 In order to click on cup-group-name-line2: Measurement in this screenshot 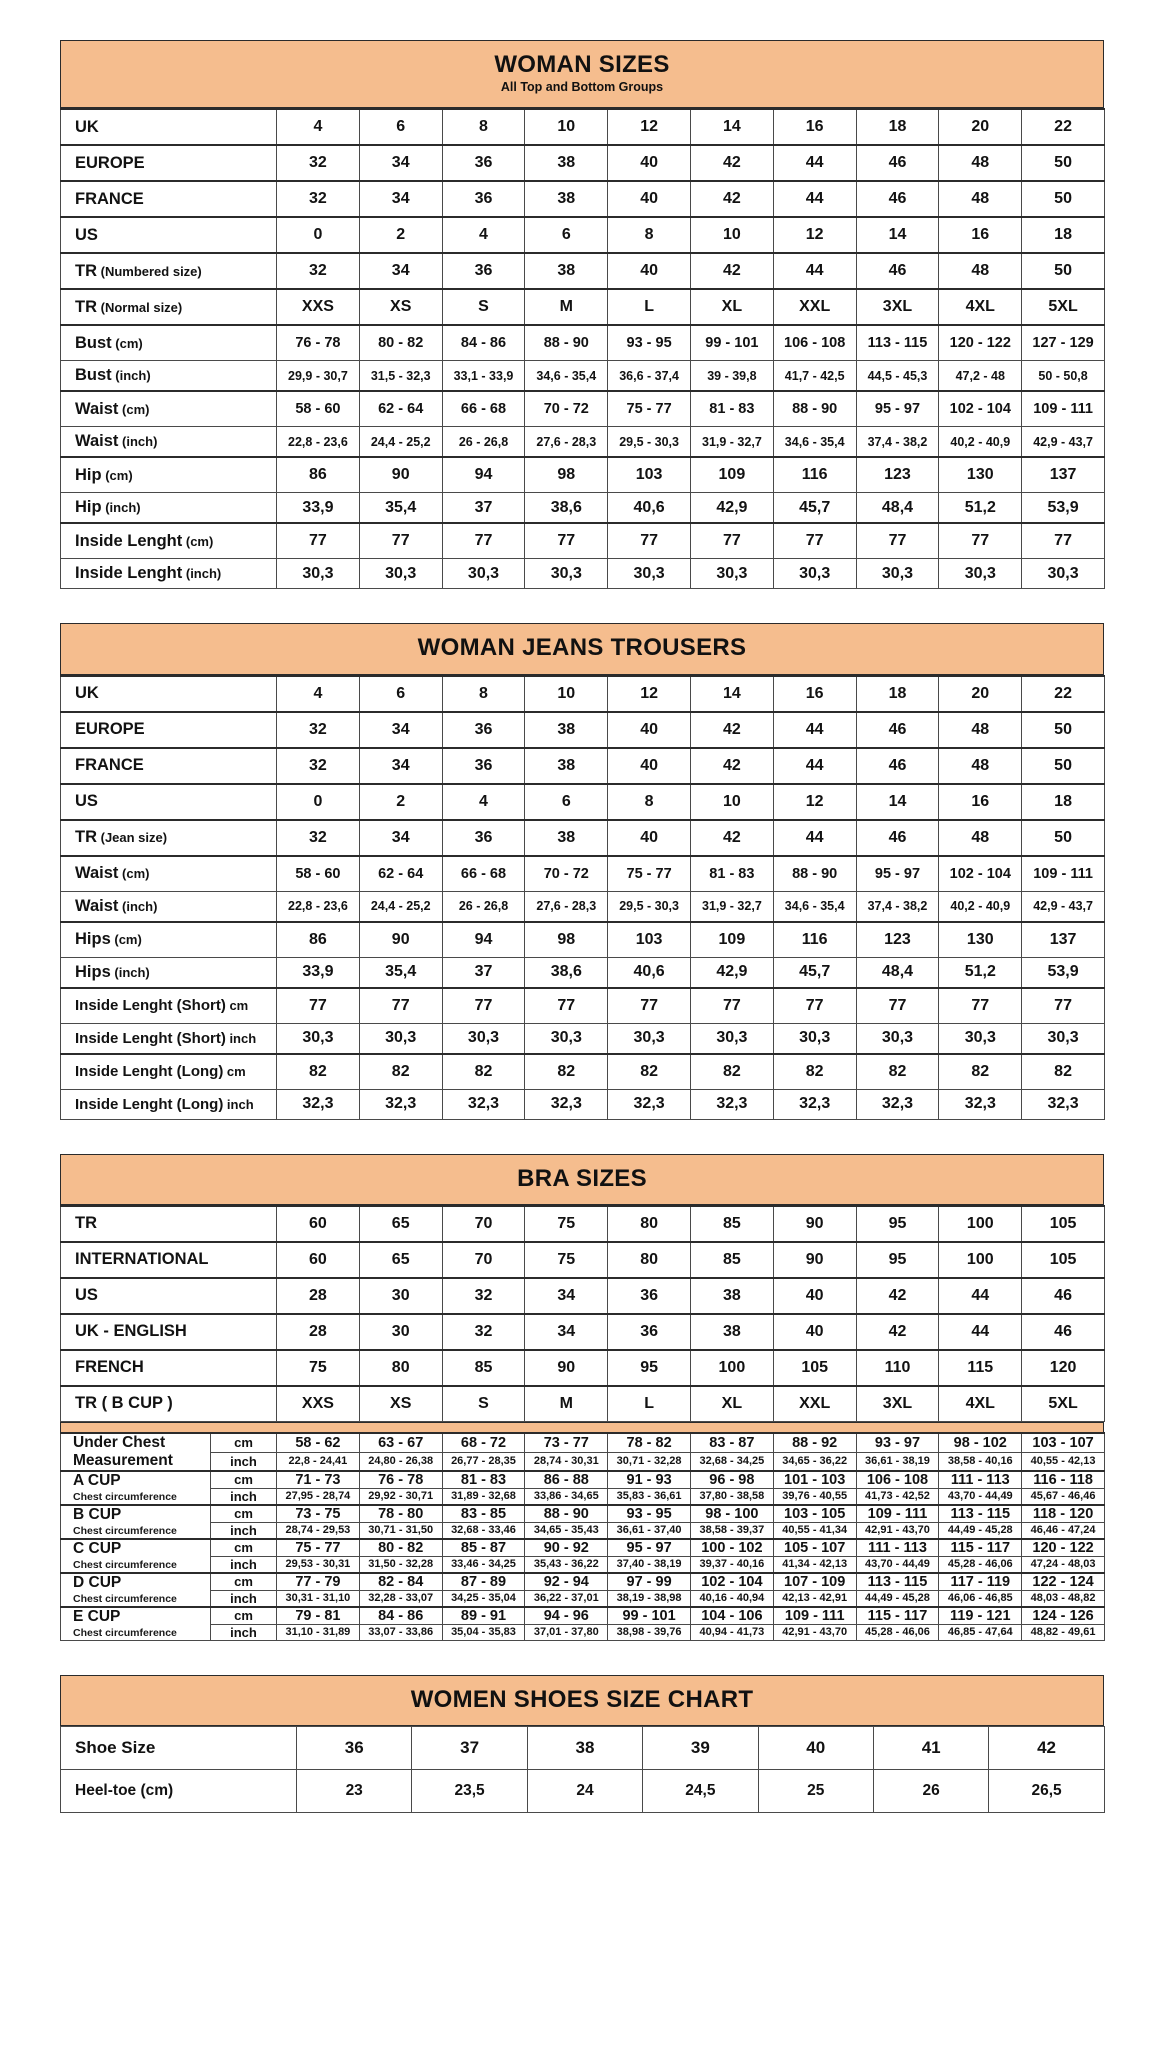, I will do `click(123, 1460)`.